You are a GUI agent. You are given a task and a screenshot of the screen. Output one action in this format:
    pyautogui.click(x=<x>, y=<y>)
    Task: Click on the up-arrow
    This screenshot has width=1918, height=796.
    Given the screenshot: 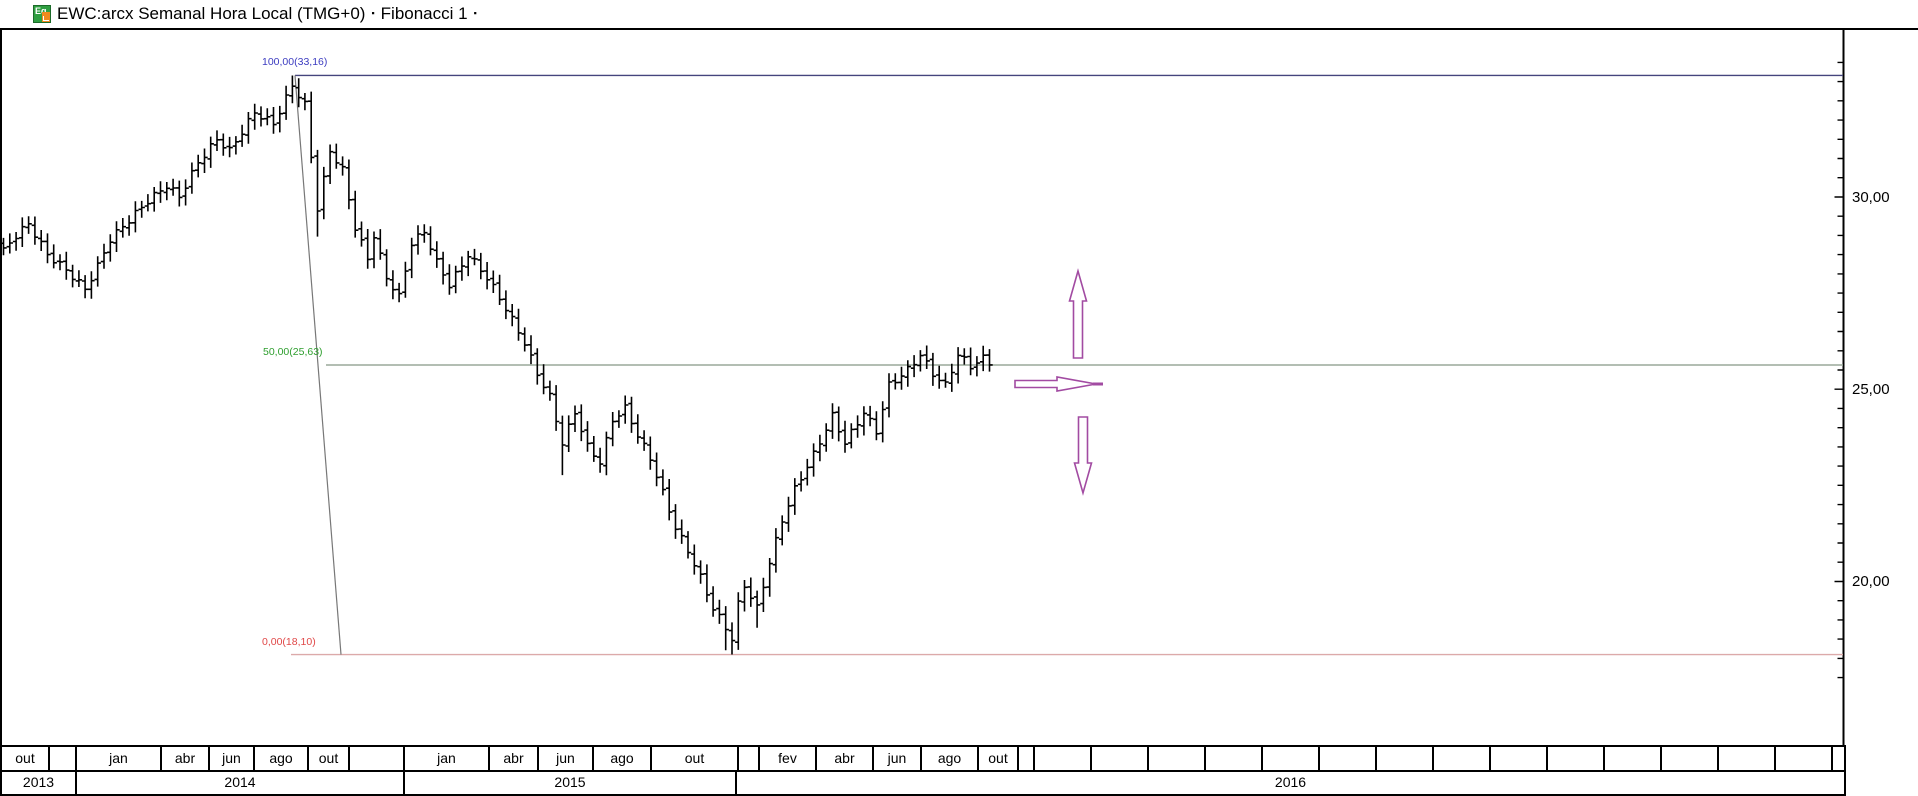 What is the action you would take?
    pyautogui.click(x=1078, y=313)
    